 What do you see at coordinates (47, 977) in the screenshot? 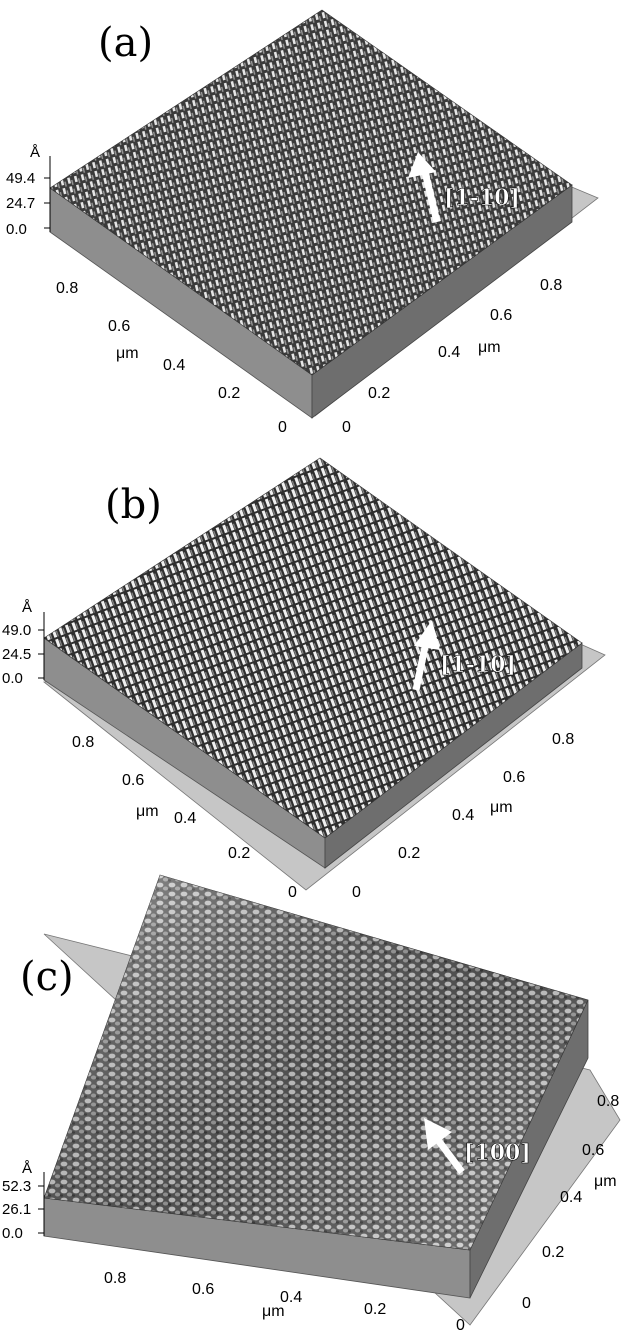
I see `panel-label: (c)` at bounding box center [47, 977].